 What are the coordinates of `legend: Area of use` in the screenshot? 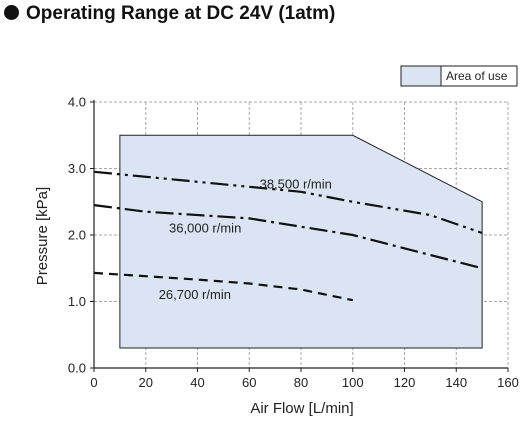 It's located at (459, 76).